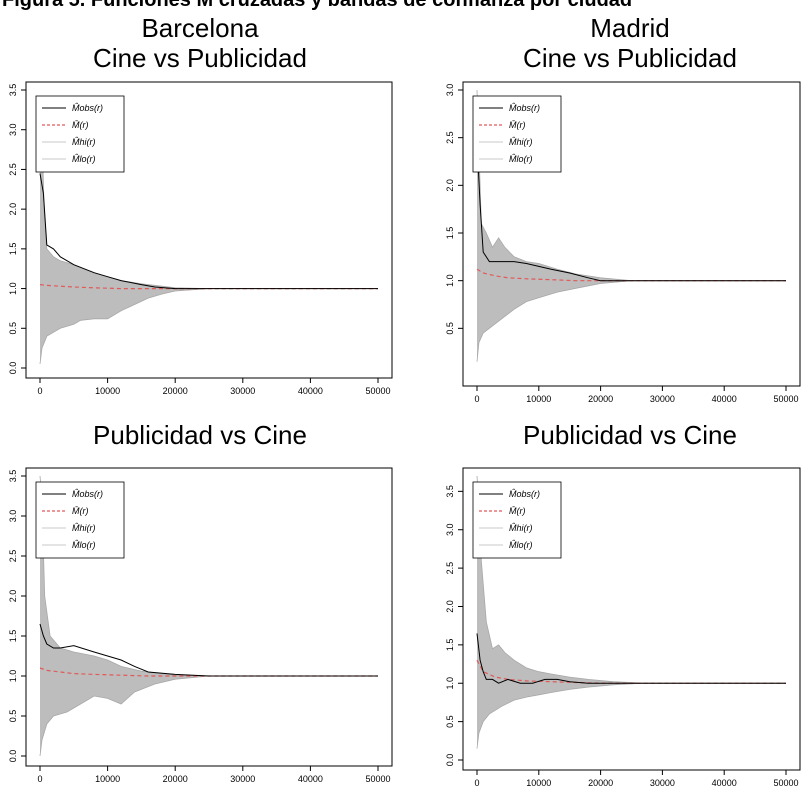 The width and height of the screenshot is (810, 795). I want to click on panel-title-madrid-publicidad: Publicidad vs Cine, so click(630, 435).